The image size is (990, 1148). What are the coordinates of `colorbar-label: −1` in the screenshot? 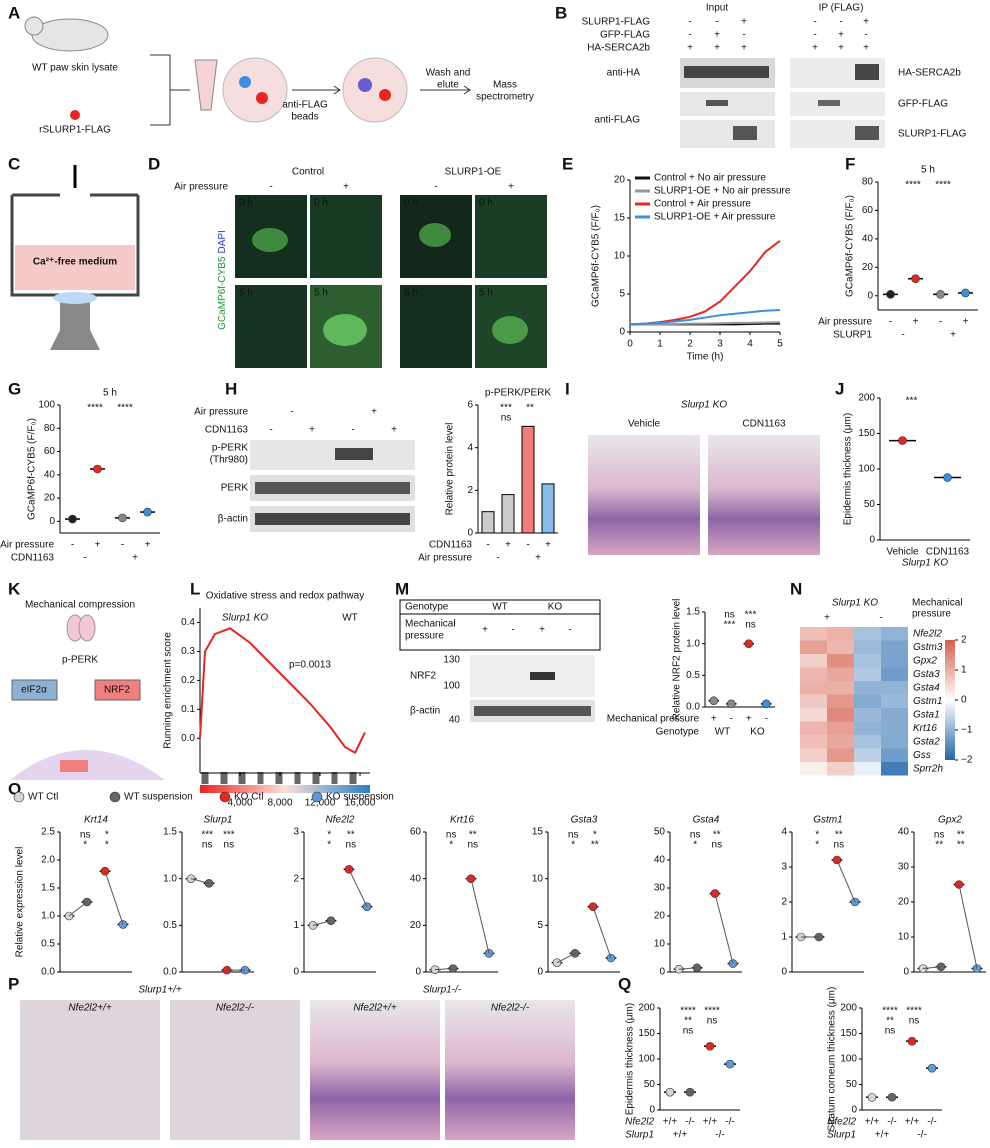 It's located at (967, 730).